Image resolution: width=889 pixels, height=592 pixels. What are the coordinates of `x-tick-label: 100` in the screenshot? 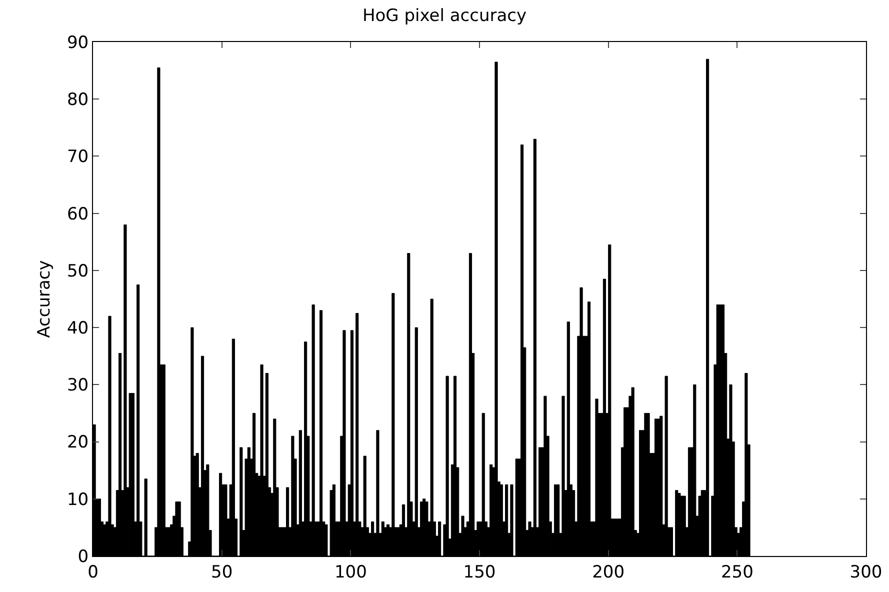 It's located at (350, 572).